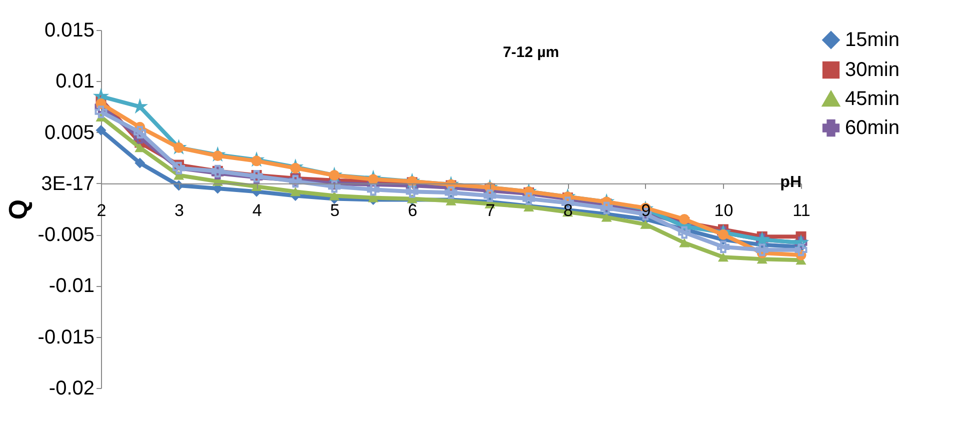  What do you see at coordinates (872, 99) in the screenshot?
I see `legend-label: 45min` at bounding box center [872, 99].